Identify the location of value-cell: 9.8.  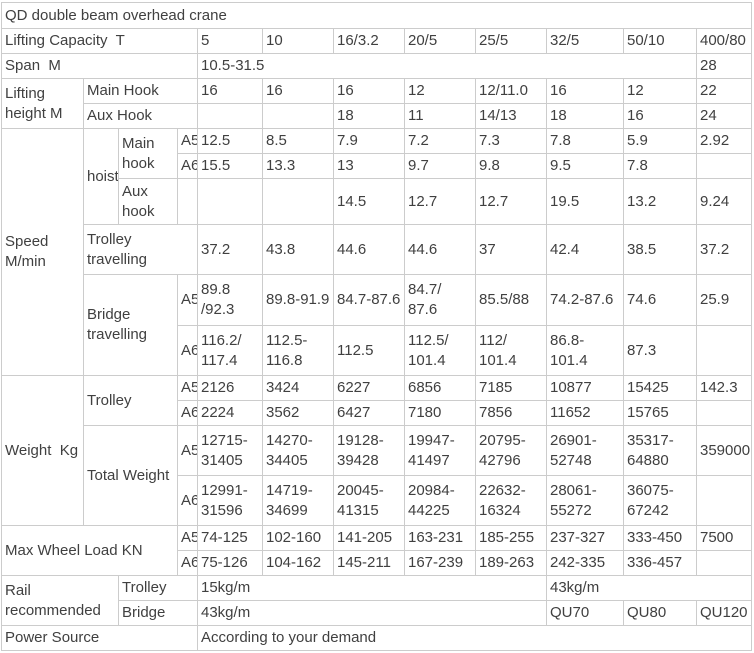
(511, 166).